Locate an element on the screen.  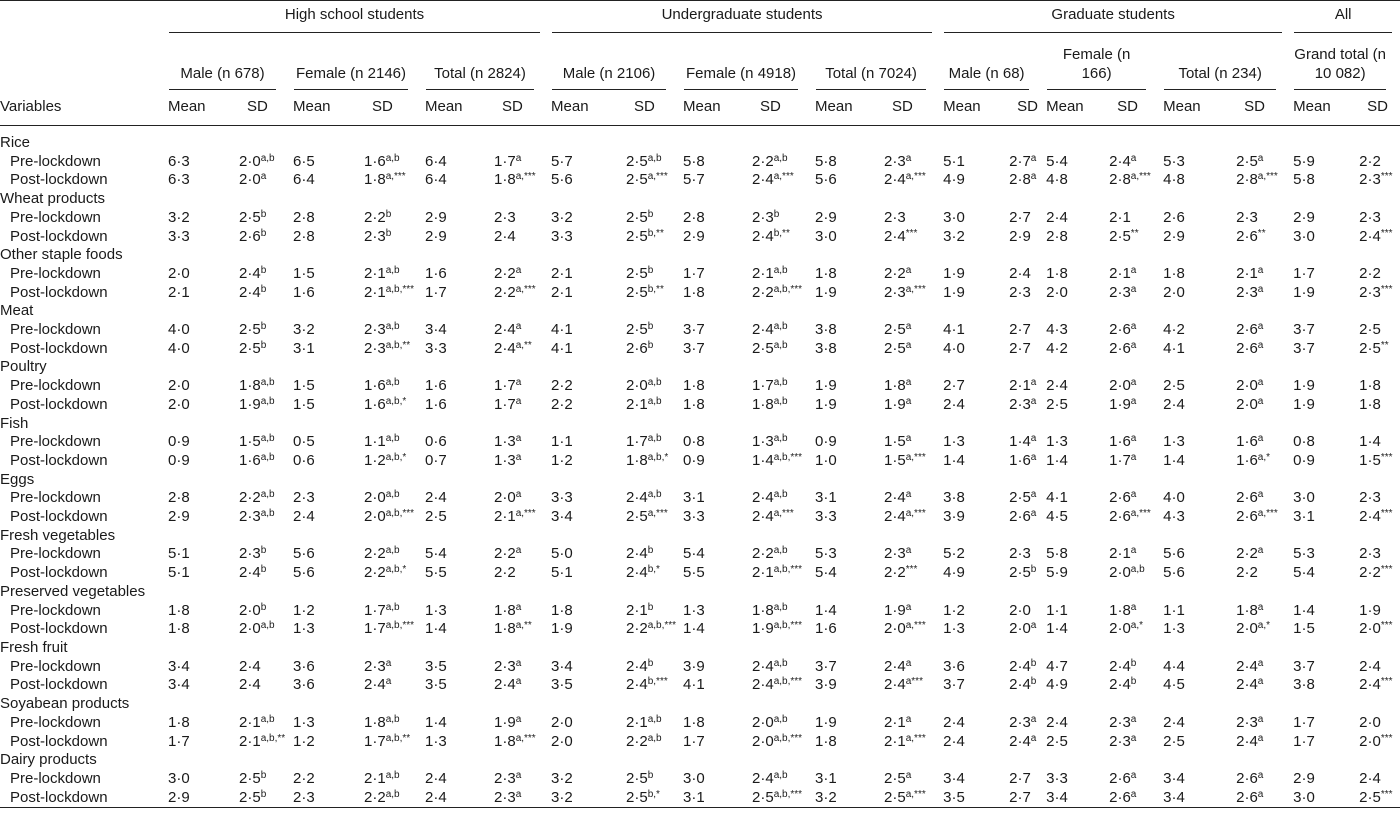
value-cell: 2·0 is located at coordinates (562, 722).